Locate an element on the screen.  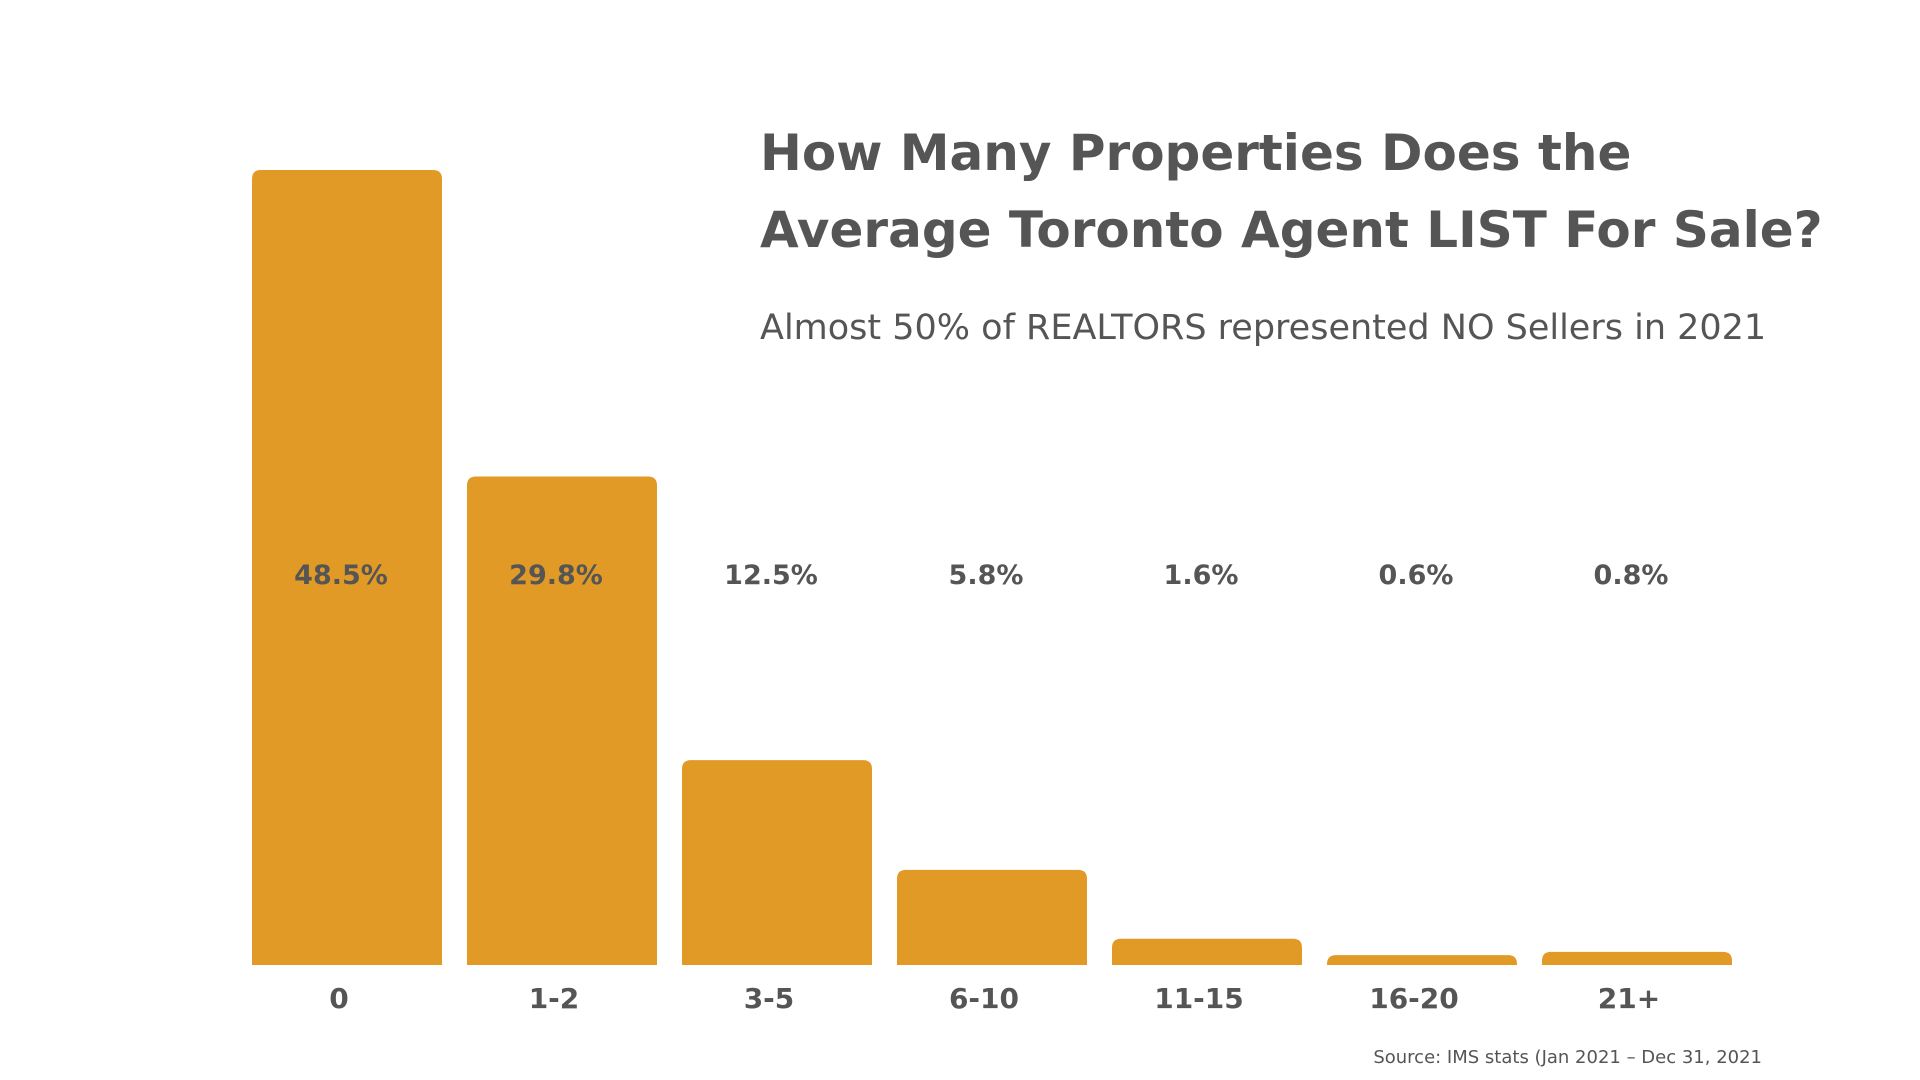
value-label-1-2: 29.8% is located at coordinates (556, 575).